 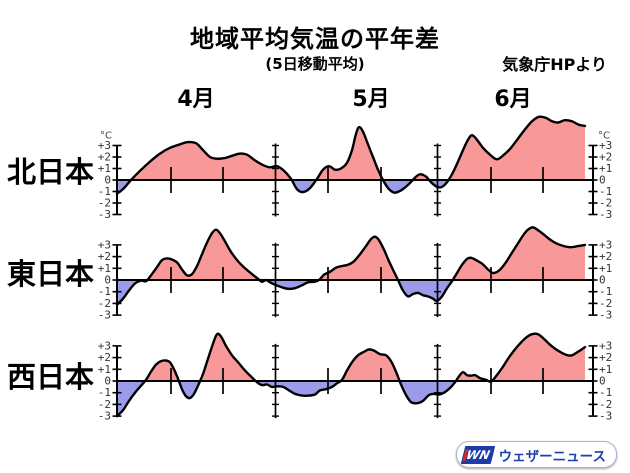 I want to click on wn-logo-mark: WN, so click(x=477, y=454).